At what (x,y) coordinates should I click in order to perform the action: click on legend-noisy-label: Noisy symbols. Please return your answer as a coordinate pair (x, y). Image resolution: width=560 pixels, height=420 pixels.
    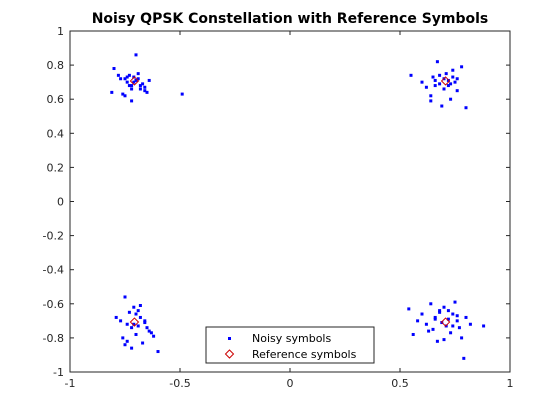
    Looking at the image, I should click on (291, 338).